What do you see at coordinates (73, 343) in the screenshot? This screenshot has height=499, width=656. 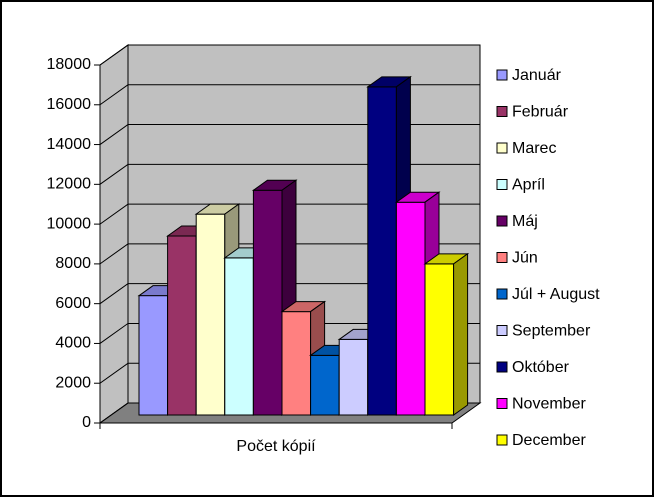 I see `y-tick-label: 4000` at bounding box center [73, 343].